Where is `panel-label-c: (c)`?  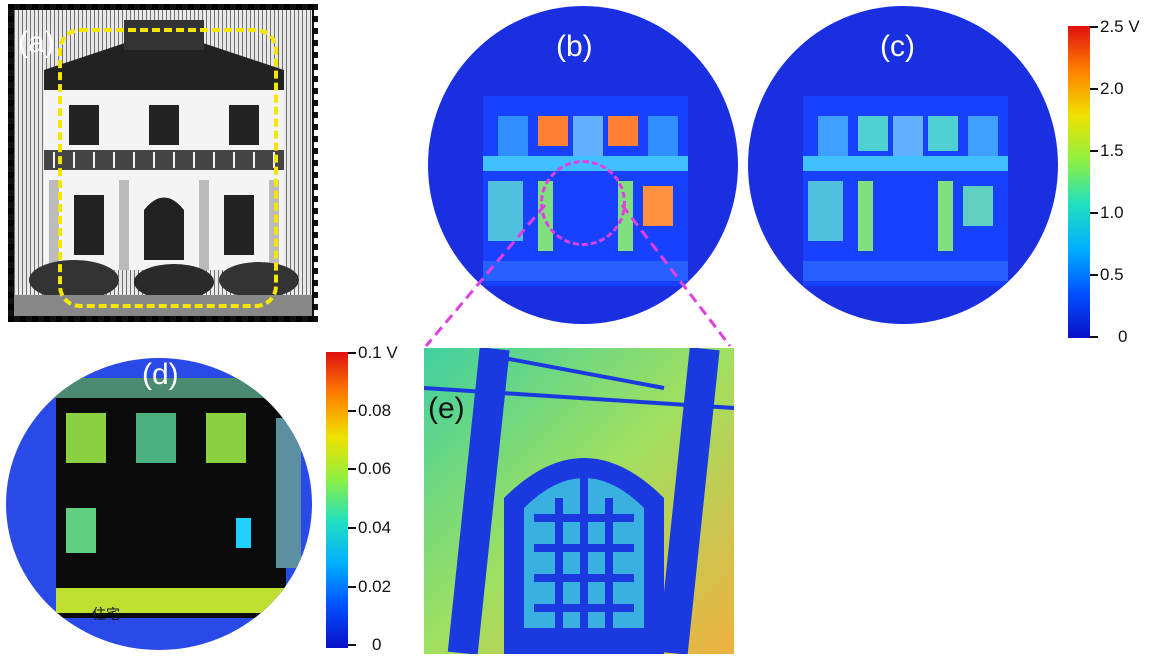
panel-label-c: (c) is located at coordinates (897, 46).